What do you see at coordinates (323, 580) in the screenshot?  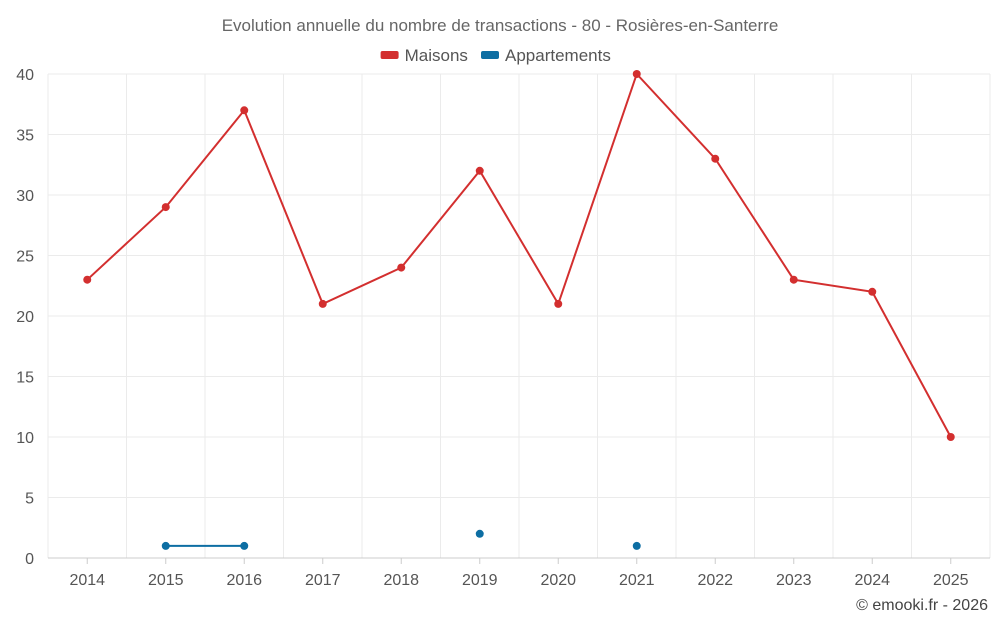 I see `x-tick-label: 2017` at bounding box center [323, 580].